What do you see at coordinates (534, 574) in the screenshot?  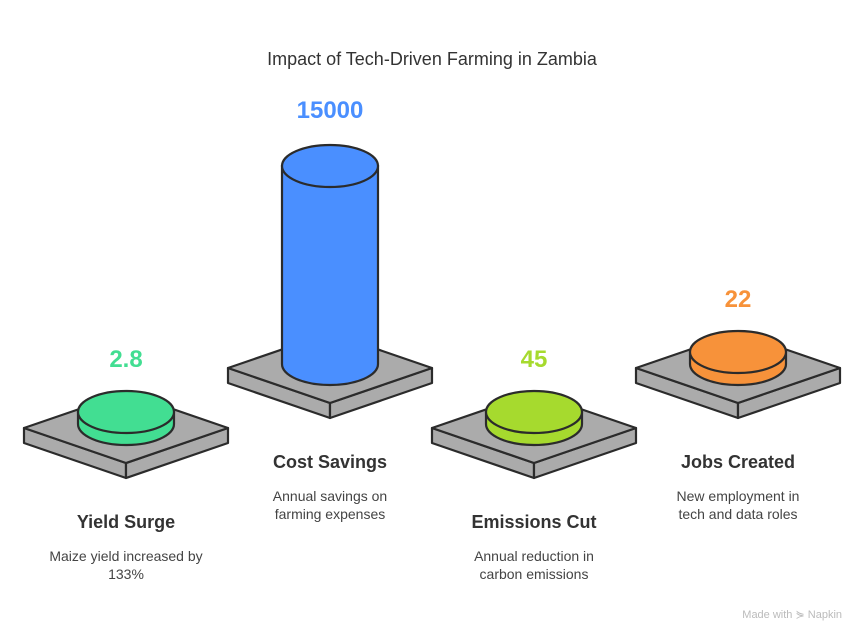 I see `description-line: carbon emissions` at bounding box center [534, 574].